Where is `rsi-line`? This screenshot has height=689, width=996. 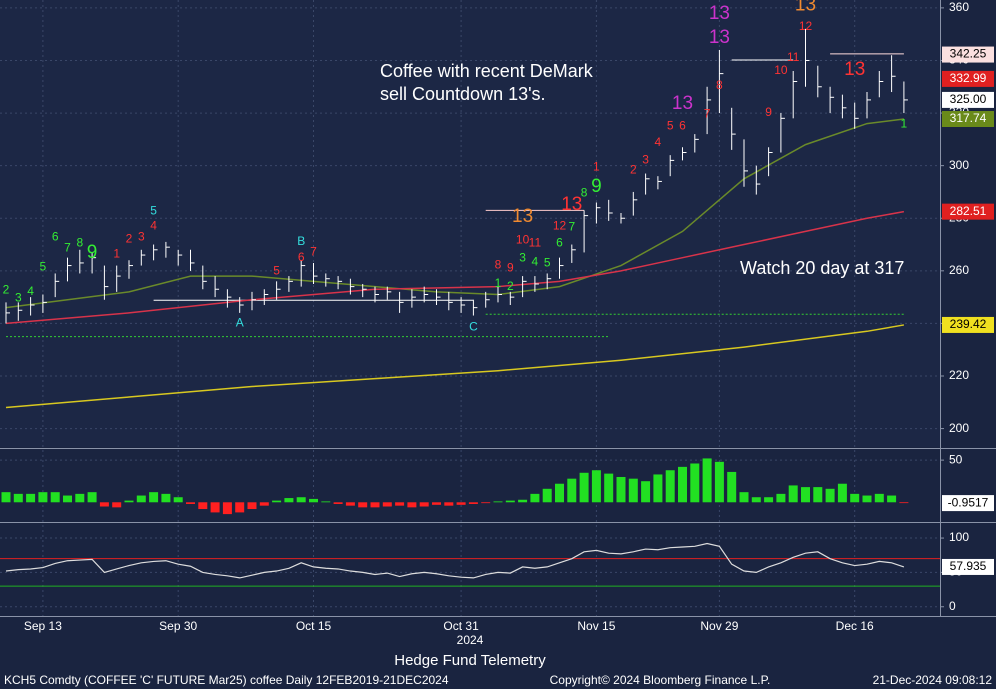 rsi-line is located at coordinates (455, 560).